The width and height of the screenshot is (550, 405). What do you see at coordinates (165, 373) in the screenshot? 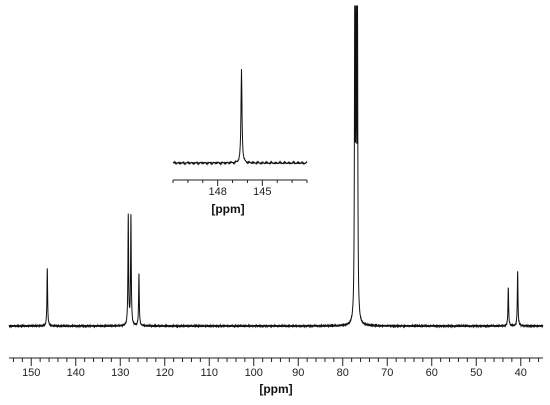
I see `x-tick-label: 120` at bounding box center [165, 373].